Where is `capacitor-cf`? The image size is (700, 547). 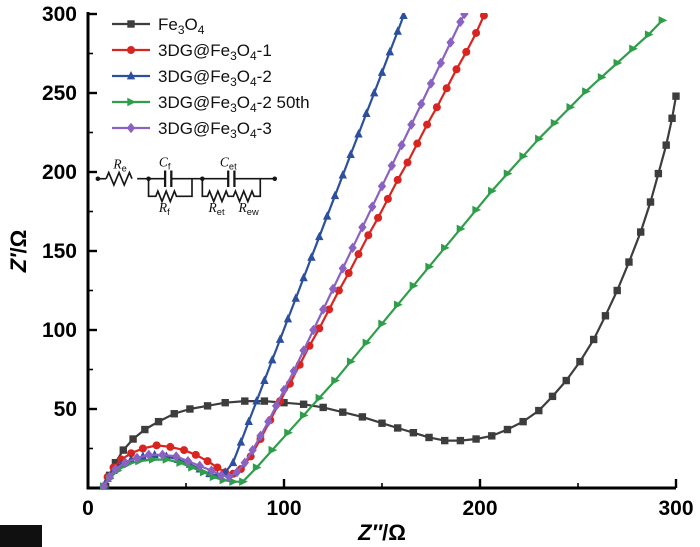
capacitor-cf is located at coordinates (168, 178).